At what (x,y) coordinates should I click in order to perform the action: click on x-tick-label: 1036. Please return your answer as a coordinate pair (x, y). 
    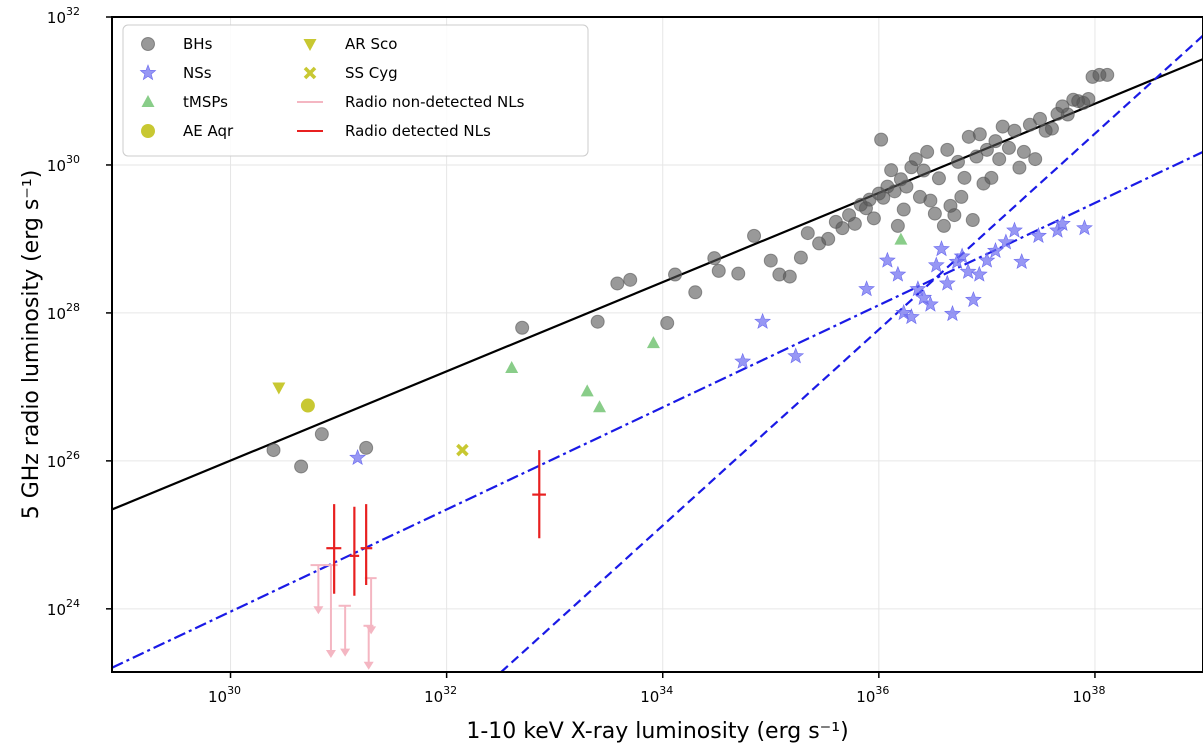
    Looking at the image, I should click on (872, 695).